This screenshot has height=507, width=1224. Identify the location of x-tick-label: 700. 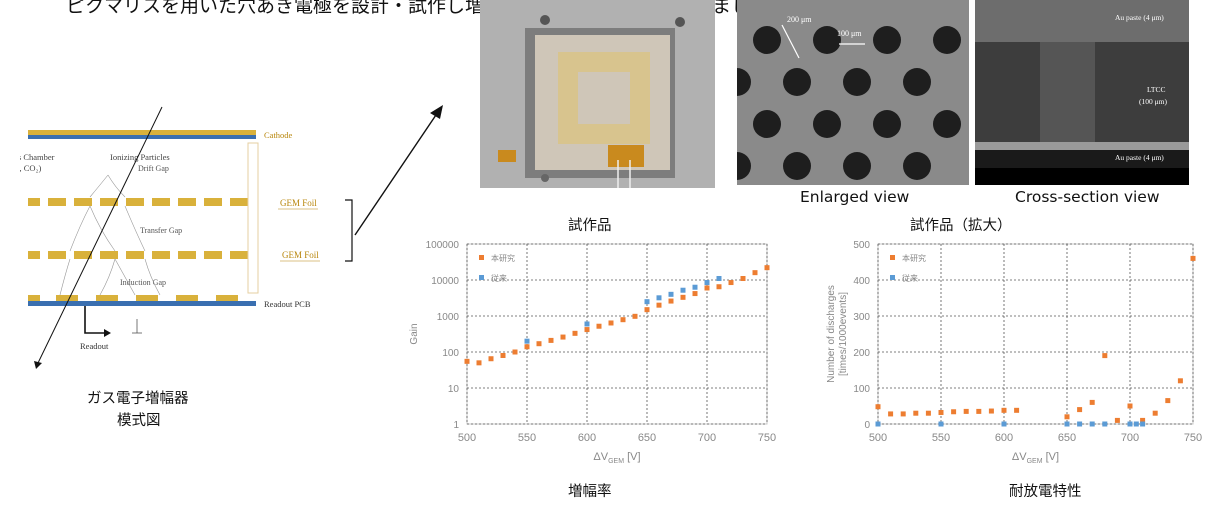
(707, 438).